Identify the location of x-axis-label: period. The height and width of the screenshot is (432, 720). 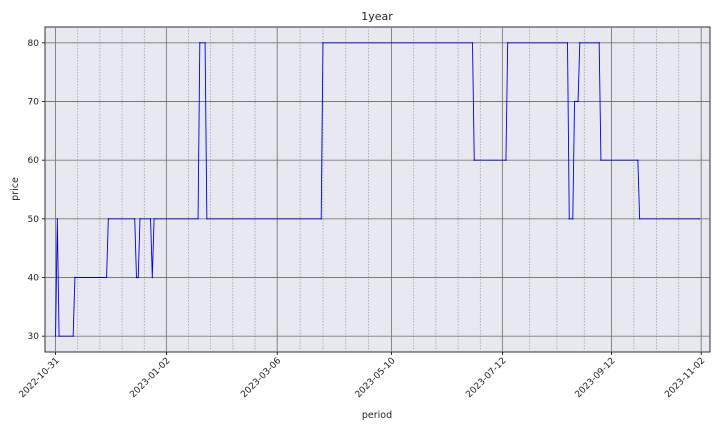
(377, 415).